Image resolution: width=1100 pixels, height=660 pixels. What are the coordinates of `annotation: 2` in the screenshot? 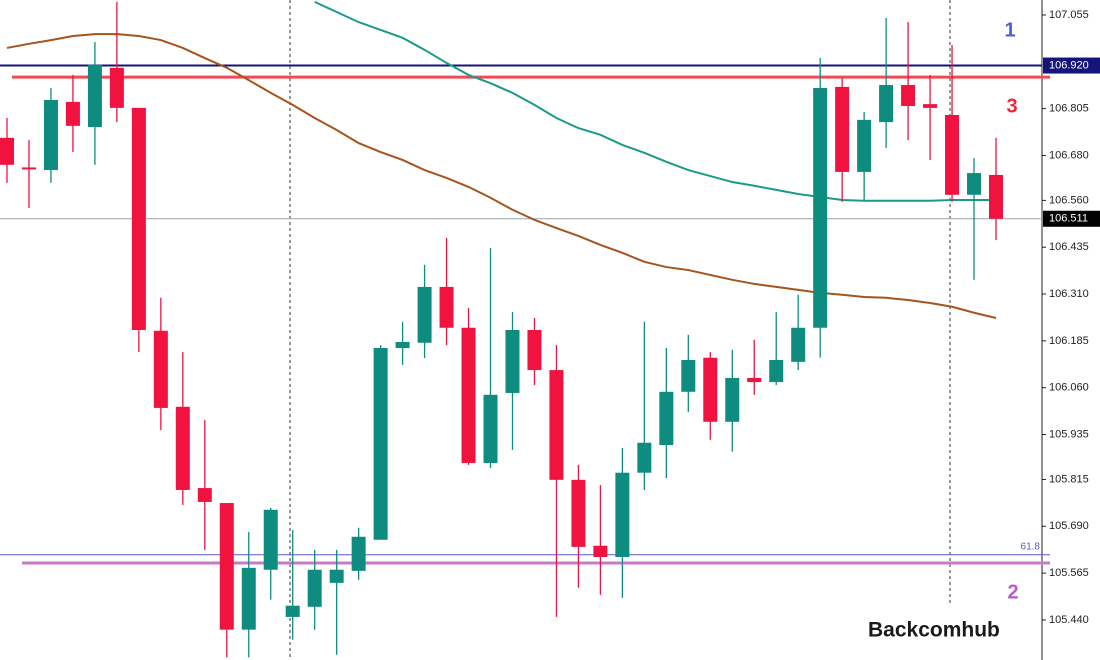 It's located at (1012, 592).